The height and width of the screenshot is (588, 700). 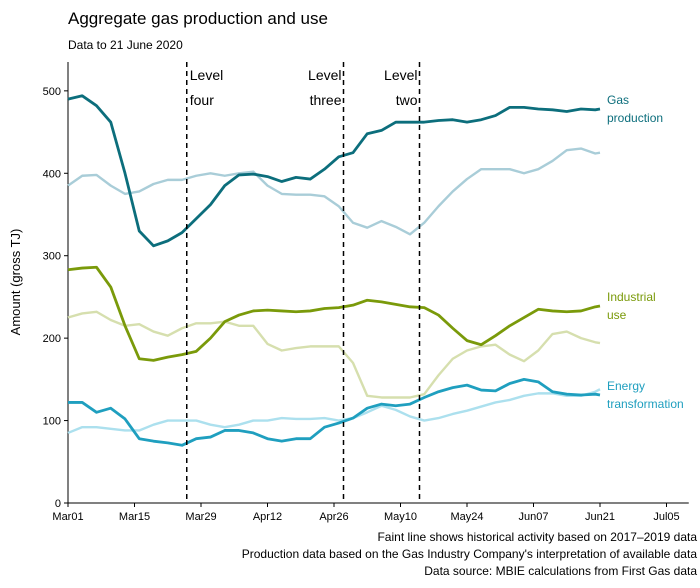 What do you see at coordinates (206, 87) in the screenshot?
I see `level-label: Level four` at bounding box center [206, 87].